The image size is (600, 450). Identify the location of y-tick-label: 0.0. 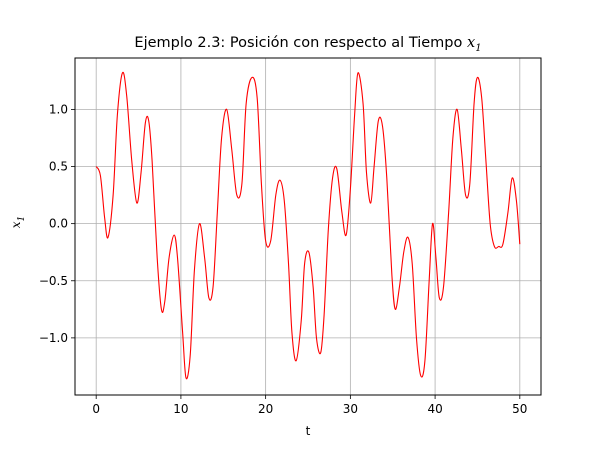
(58, 224).